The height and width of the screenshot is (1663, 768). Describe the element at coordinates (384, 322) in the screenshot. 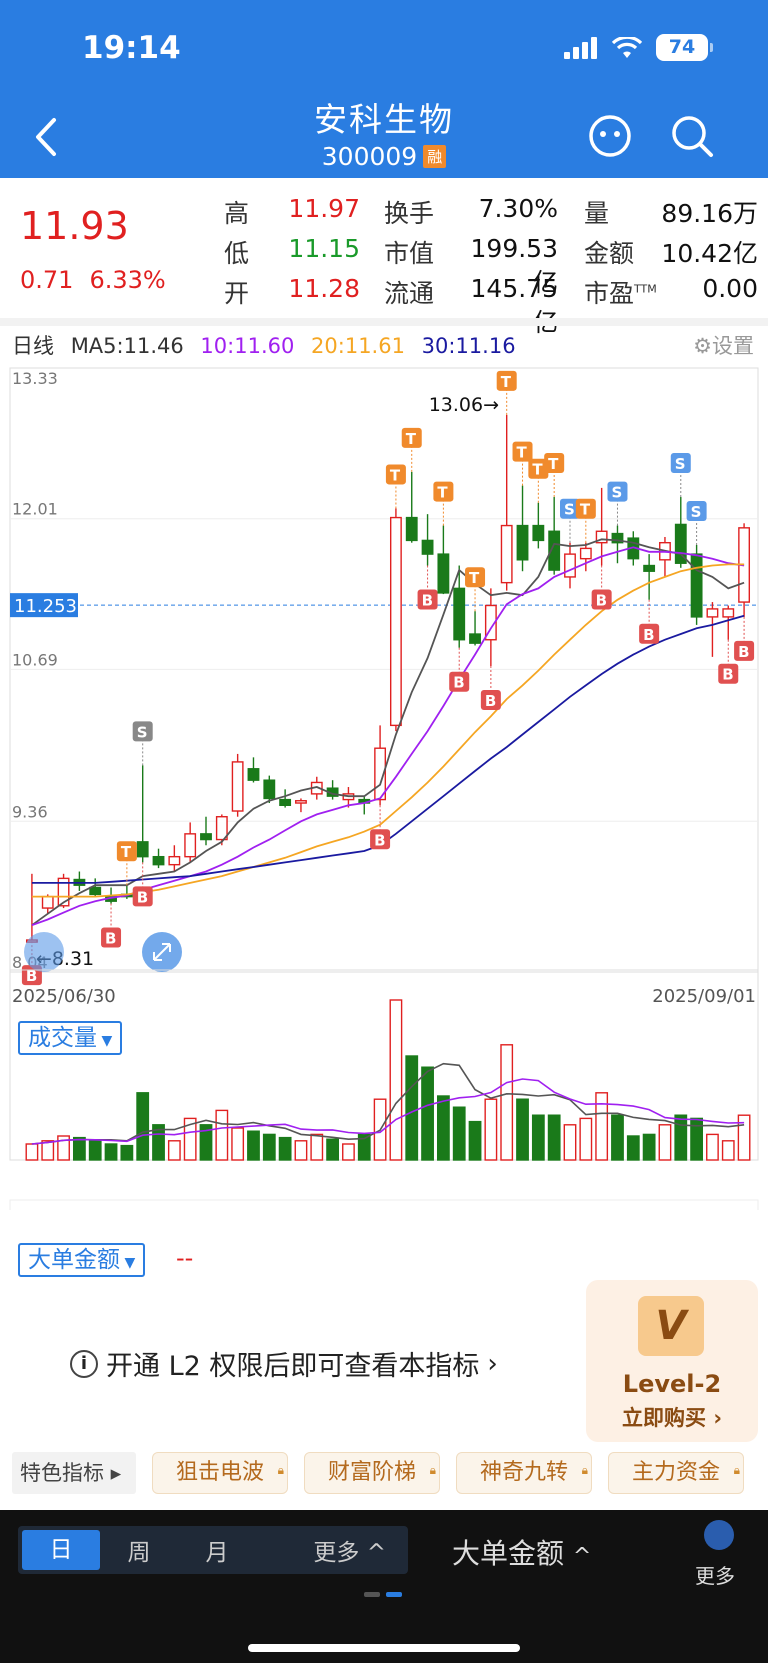

I see `section-divider` at that location.